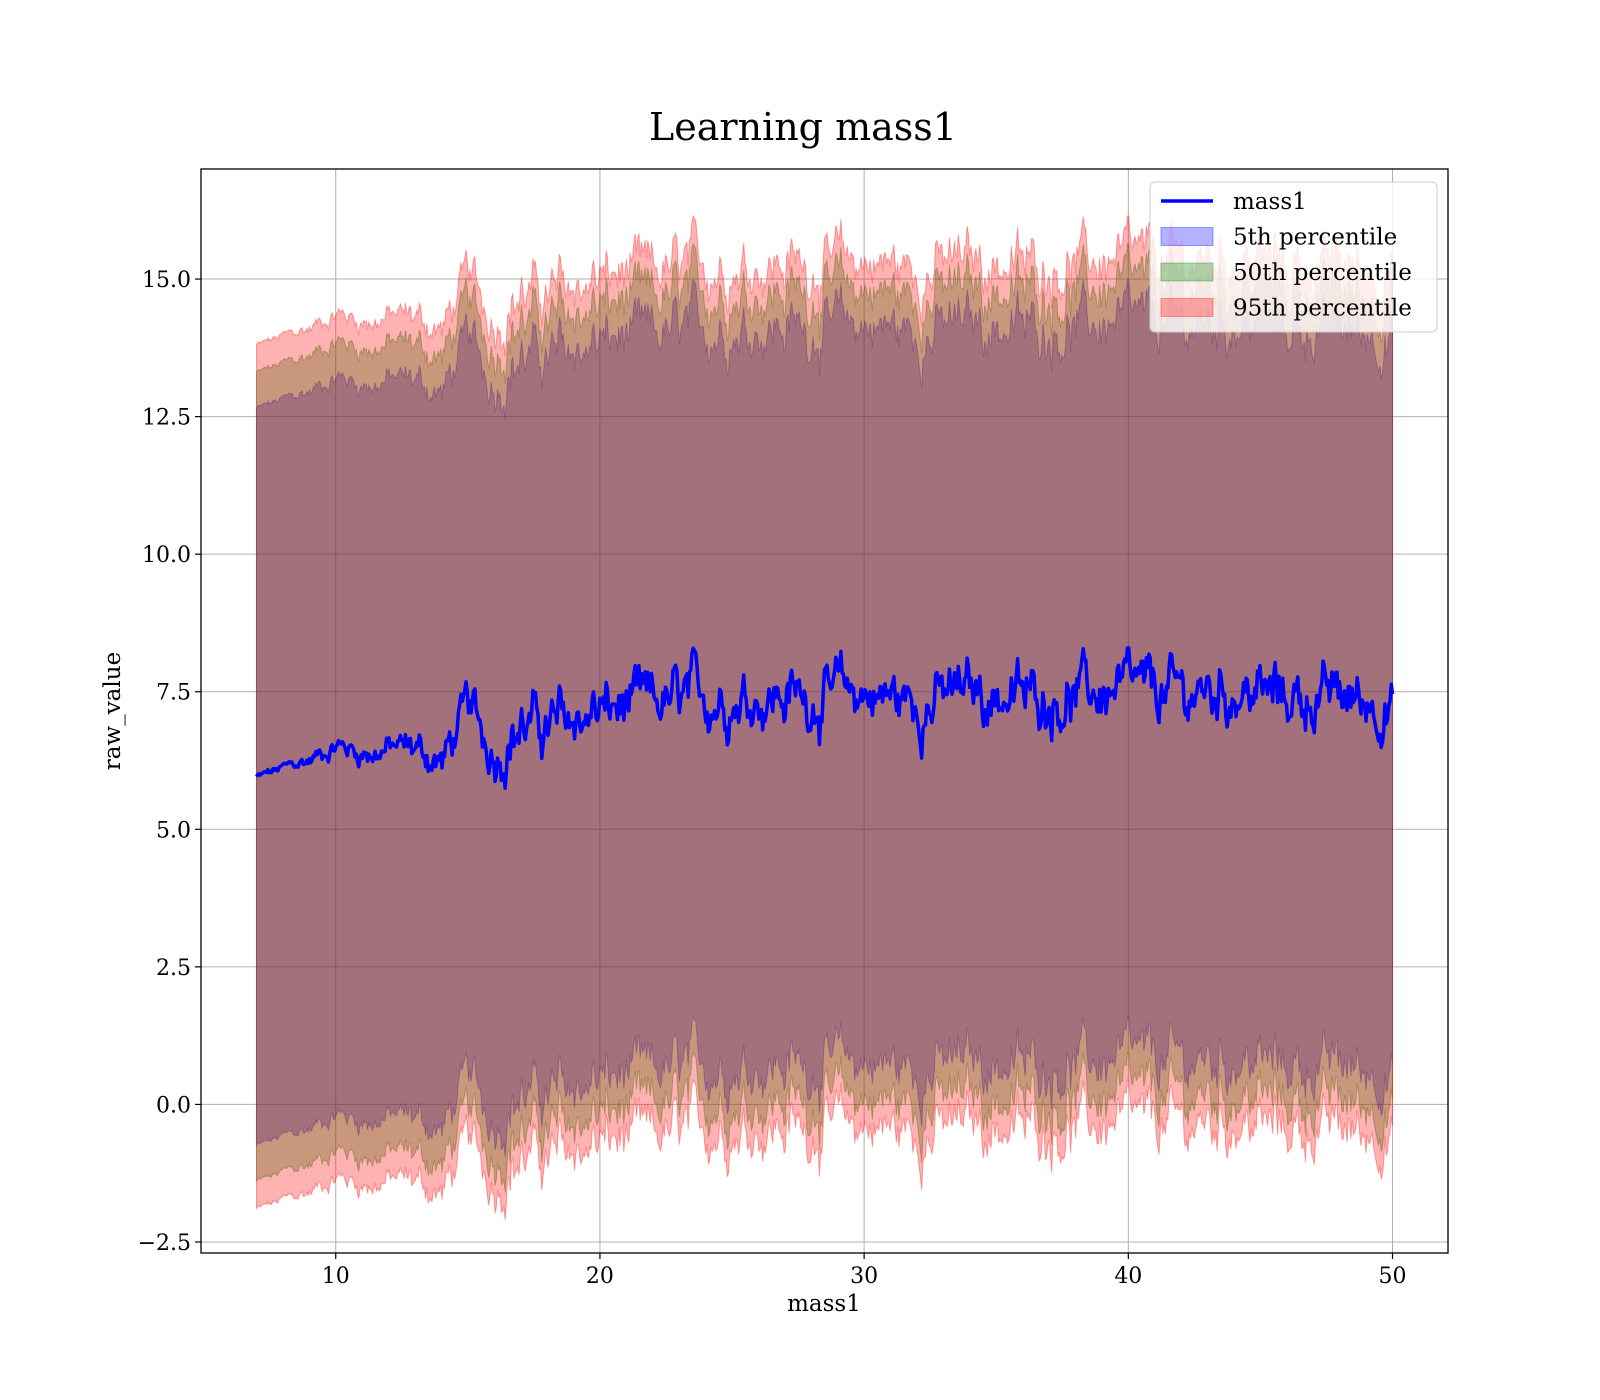  What do you see at coordinates (1315, 238) in the screenshot?
I see `legend-label-5th-percentile: 5th percentile` at bounding box center [1315, 238].